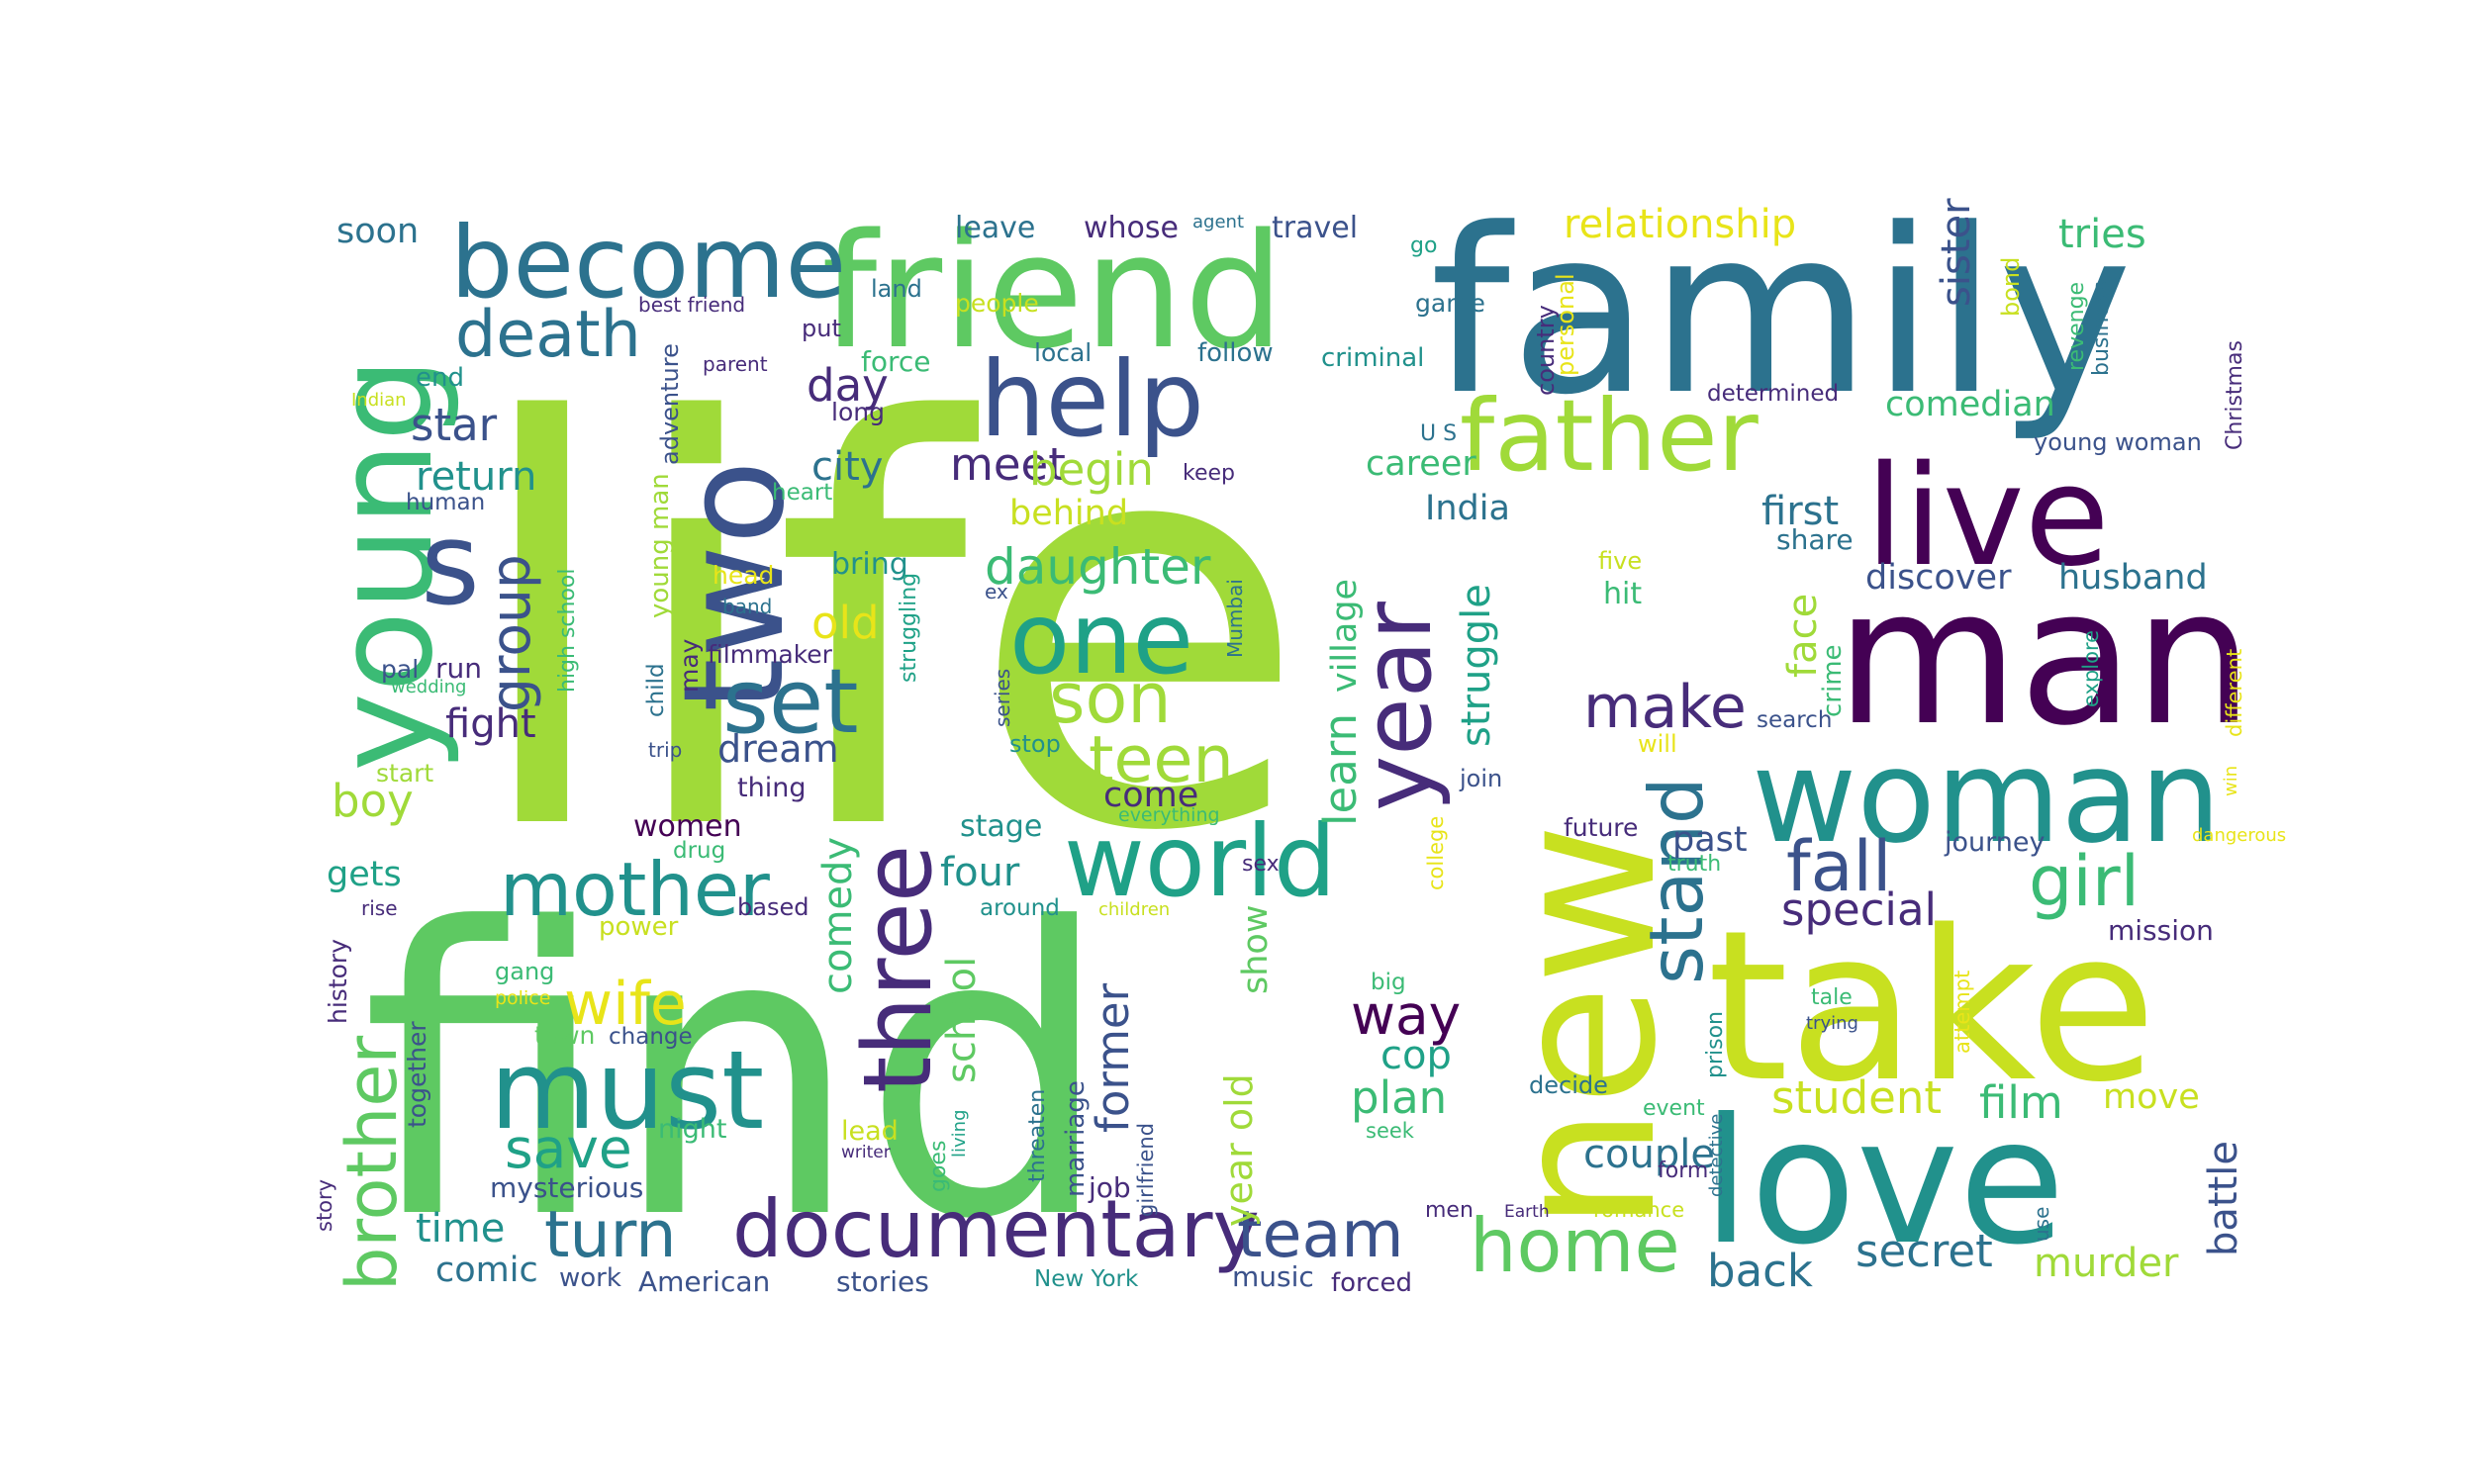  What do you see at coordinates (1575, 1245) in the screenshot?
I see `word-home: home` at bounding box center [1575, 1245].